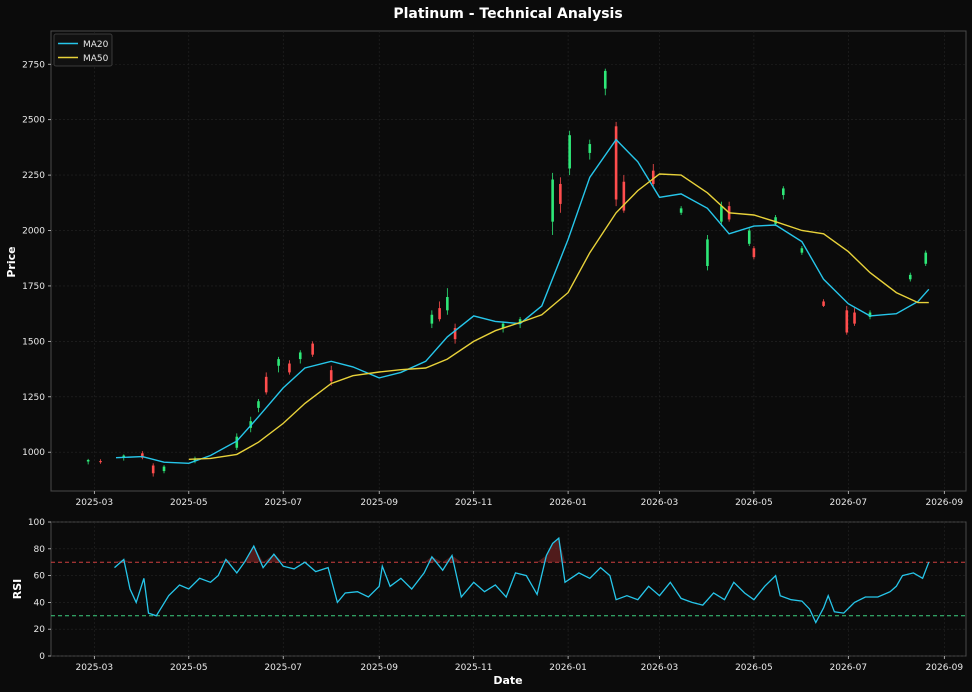 The height and width of the screenshot is (692, 972). What do you see at coordinates (96, 45) in the screenshot?
I see `legend-ma20-label: MA20` at bounding box center [96, 45].